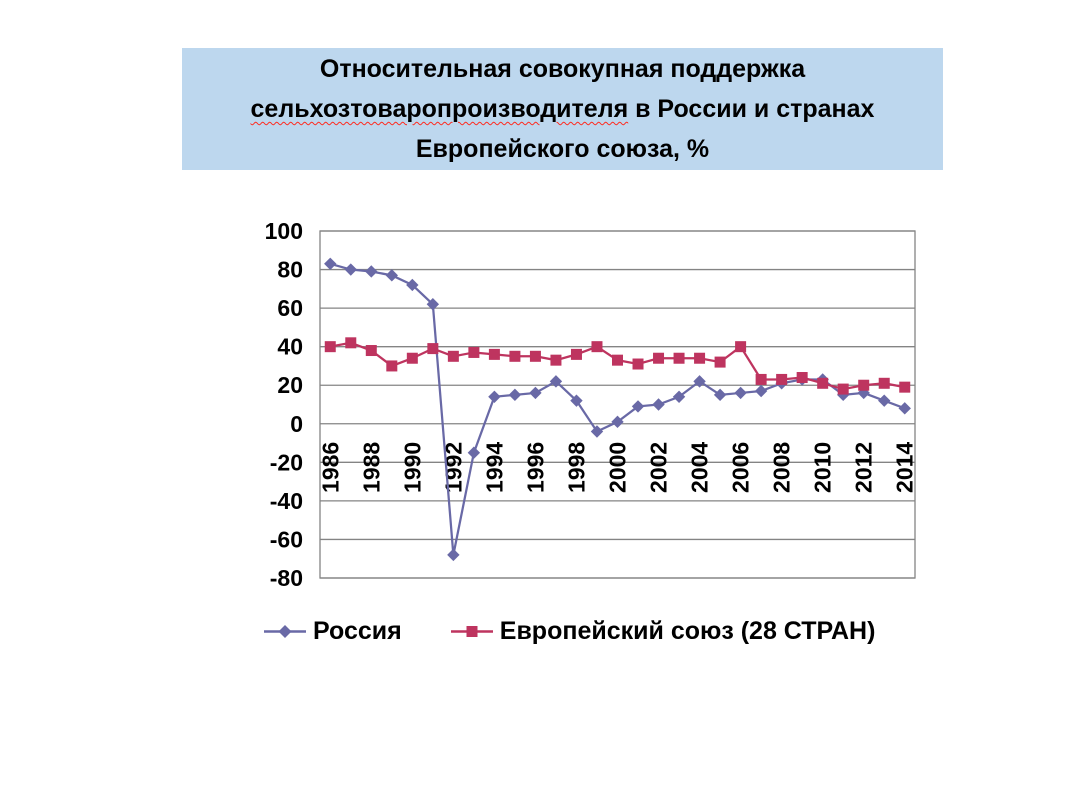 Image resolution: width=1065 pixels, height=803 pixels. Describe the element at coordinates (782, 467) in the screenshot. I see `x-axis-tick-label: 2008` at that location.